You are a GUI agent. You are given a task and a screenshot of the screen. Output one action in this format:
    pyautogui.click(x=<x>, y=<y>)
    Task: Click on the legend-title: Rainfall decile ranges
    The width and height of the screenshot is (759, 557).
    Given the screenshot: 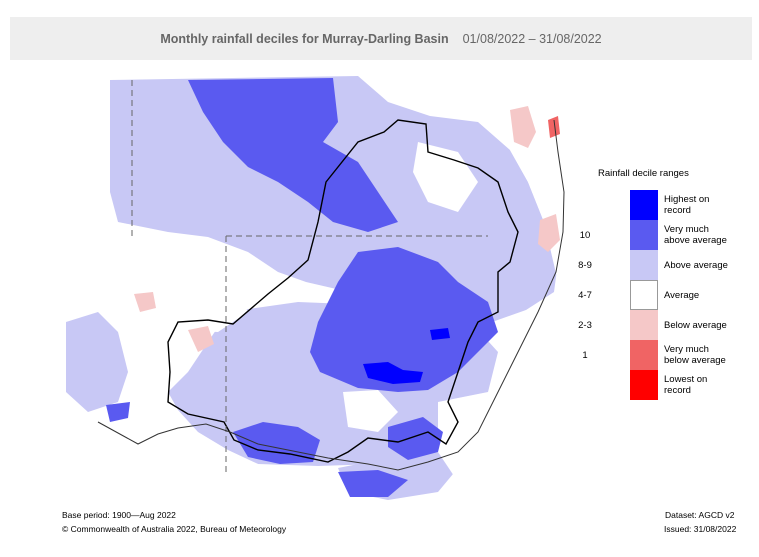 What is the action you would take?
    pyautogui.click(x=643, y=173)
    